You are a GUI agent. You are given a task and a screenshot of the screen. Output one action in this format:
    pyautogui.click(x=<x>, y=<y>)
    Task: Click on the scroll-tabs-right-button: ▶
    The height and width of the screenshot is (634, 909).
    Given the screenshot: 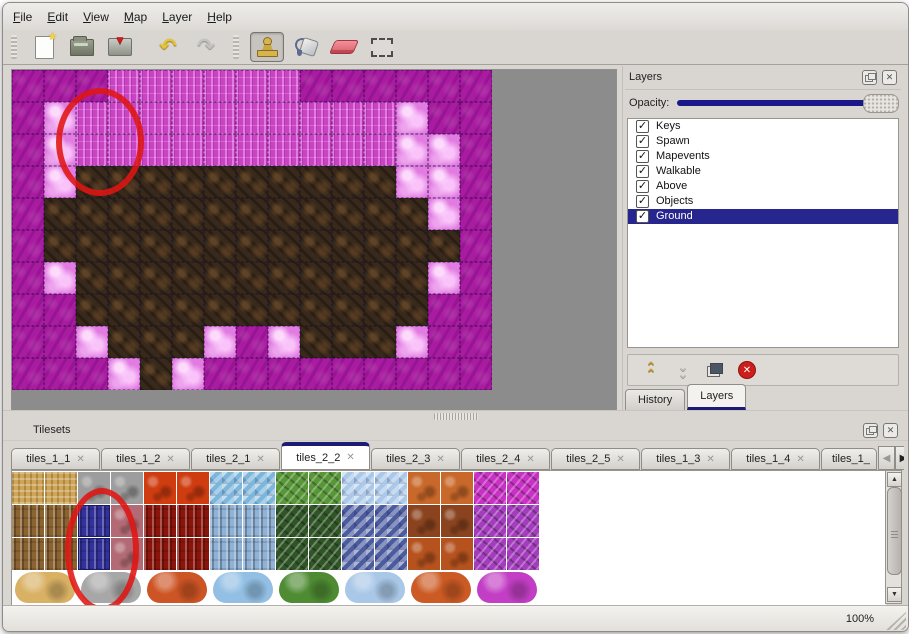 What is the action you would take?
    pyautogui.click(x=899, y=458)
    